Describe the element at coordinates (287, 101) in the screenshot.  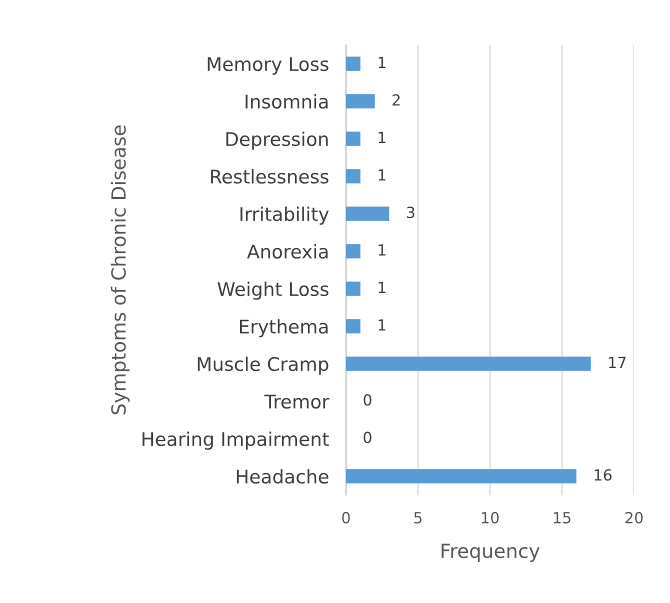
I see `y-tick-label: Insomnia` at that location.